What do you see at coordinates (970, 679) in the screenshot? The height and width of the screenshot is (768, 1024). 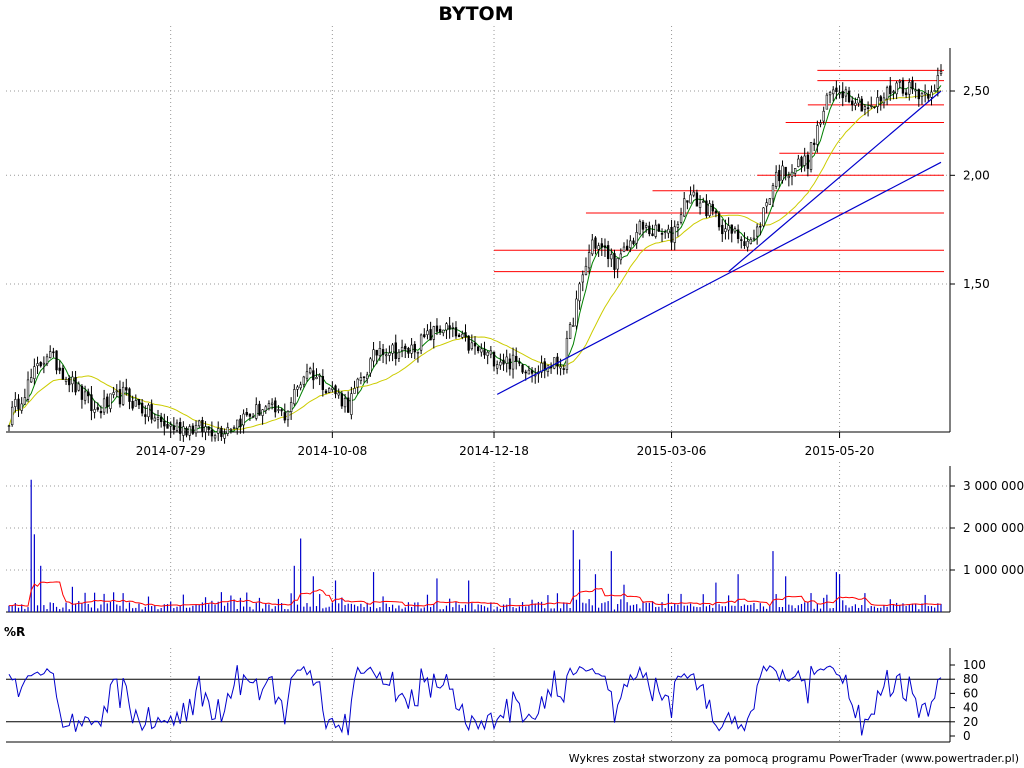 I see `wr-y-tick-label: 80` at bounding box center [970, 679].